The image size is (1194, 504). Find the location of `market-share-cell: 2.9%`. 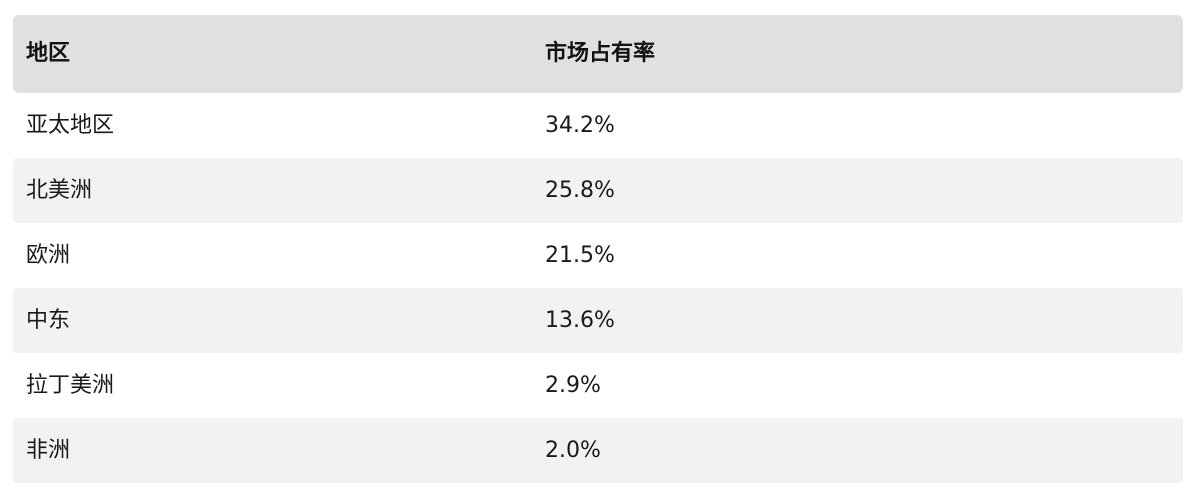

market-share-cell: 2.9% is located at coordinates (573, 385).